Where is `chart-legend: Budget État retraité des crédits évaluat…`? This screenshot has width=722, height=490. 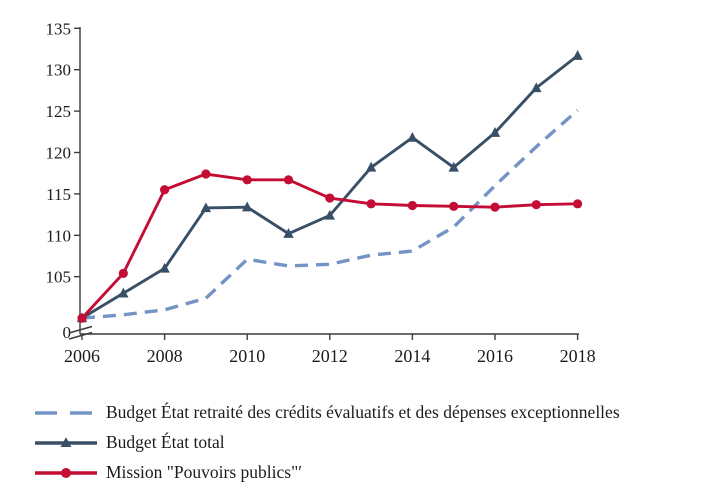 chart-legend: Budget État retraité des crédits évaluat… is located at coordinates (326, 442).